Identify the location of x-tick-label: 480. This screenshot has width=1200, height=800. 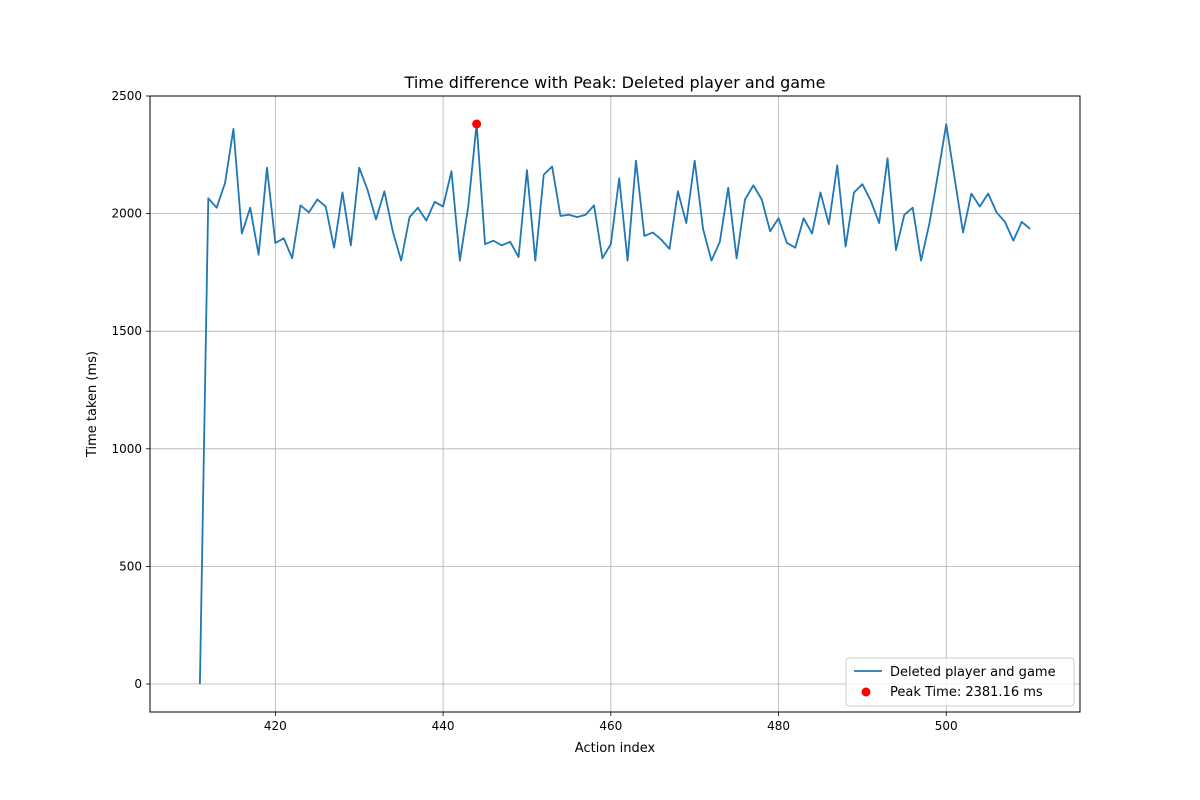
(778, 726).